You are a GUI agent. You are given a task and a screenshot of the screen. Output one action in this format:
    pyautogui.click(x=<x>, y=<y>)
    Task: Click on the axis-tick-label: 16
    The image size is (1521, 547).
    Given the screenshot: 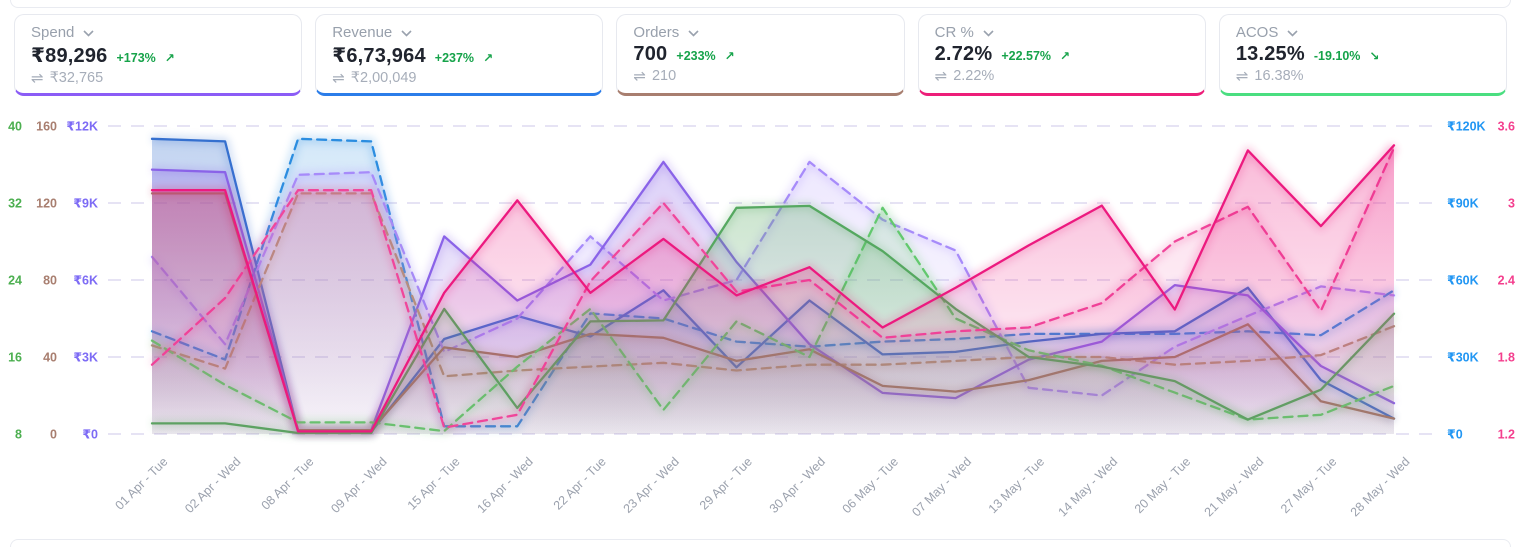 What is the action you would take?
    pyautogui.click(x=15, y=358)
    